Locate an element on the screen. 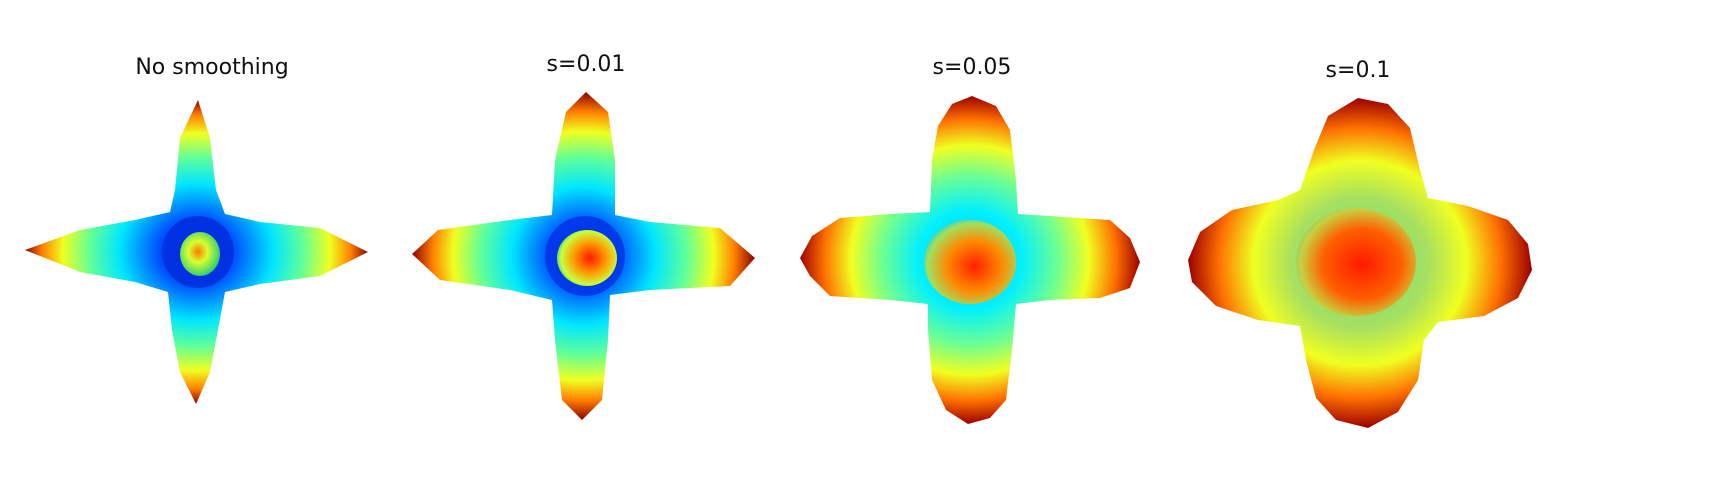  panel-title: No smoothing is located at coordinates (212, 67).